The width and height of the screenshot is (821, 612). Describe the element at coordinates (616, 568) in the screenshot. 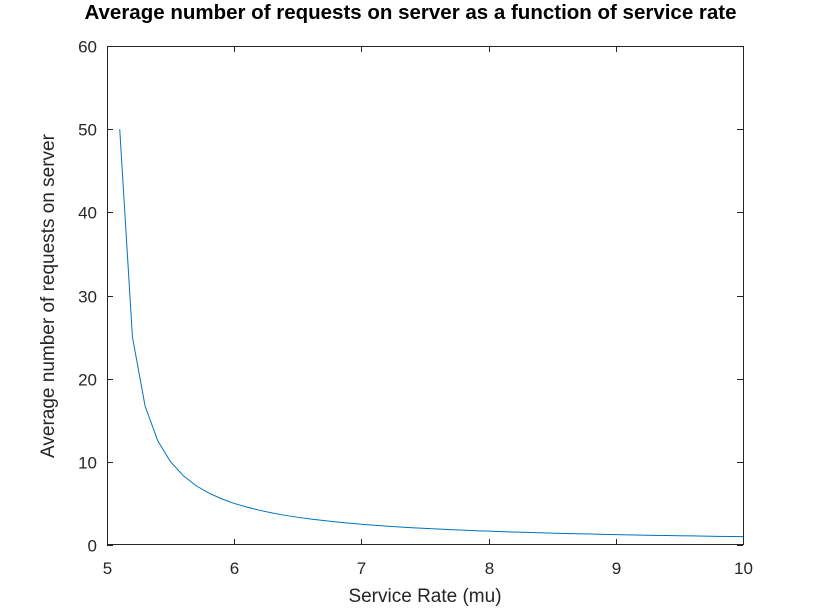

I see `x-tick-label: 9` at that location.